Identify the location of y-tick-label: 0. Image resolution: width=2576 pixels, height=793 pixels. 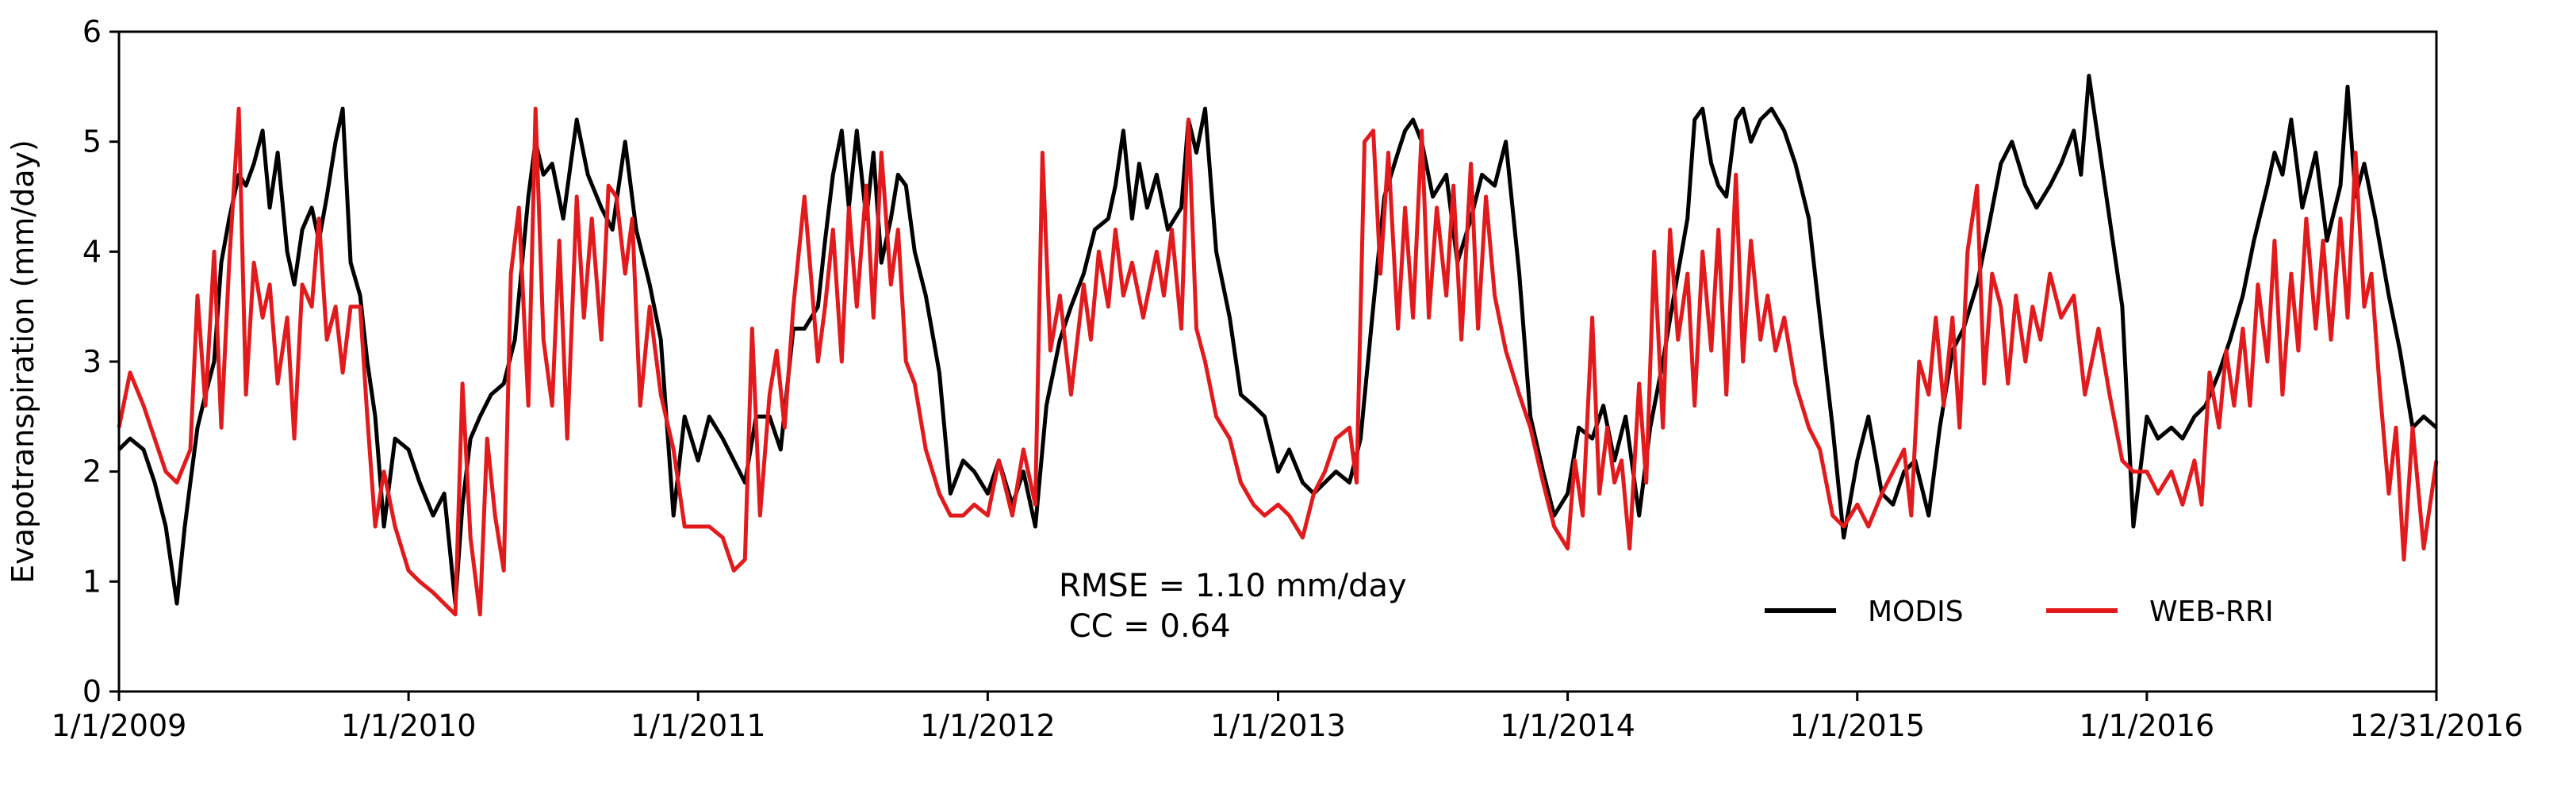
(92, 692).